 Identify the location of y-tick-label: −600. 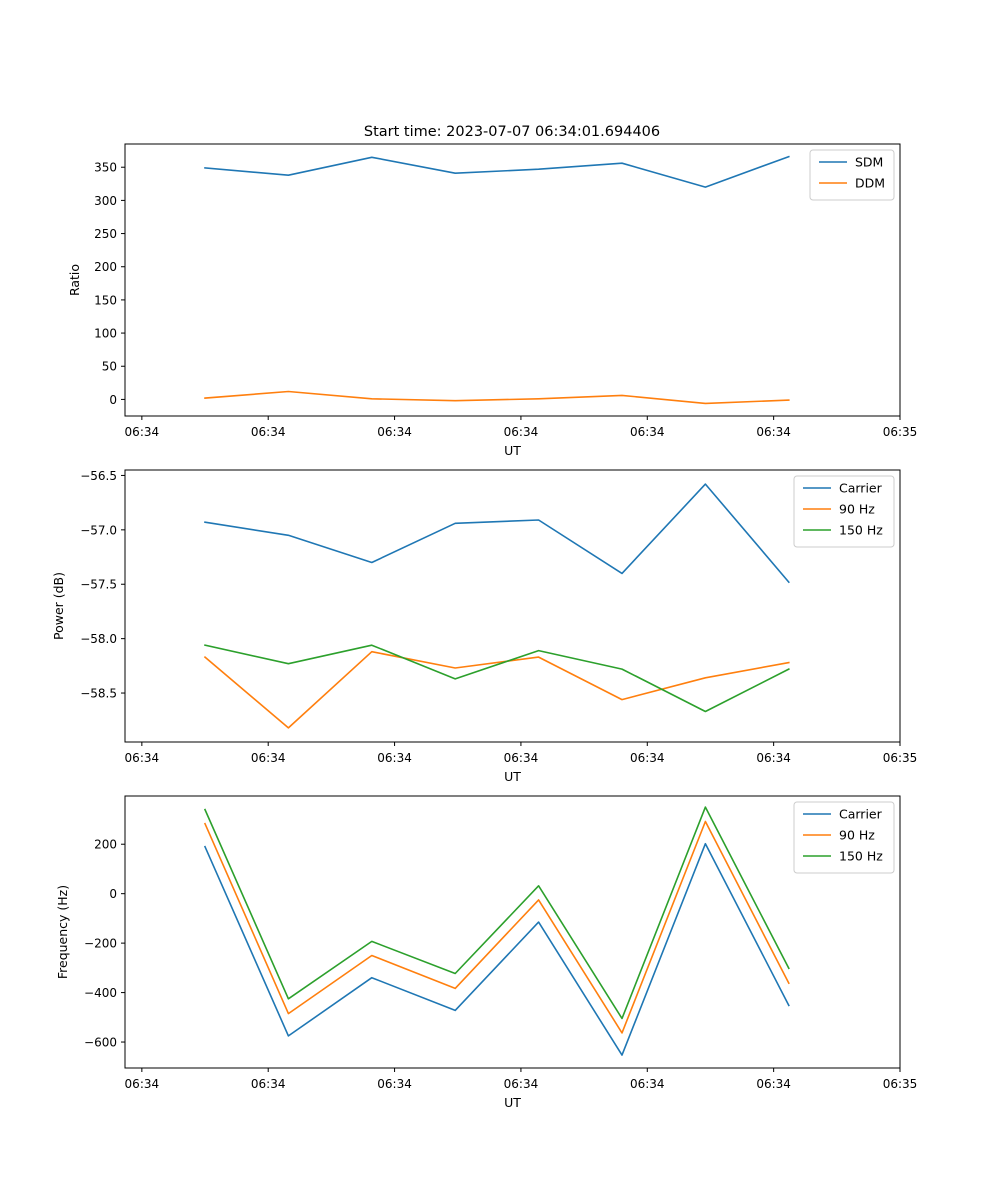
(100, 1043).